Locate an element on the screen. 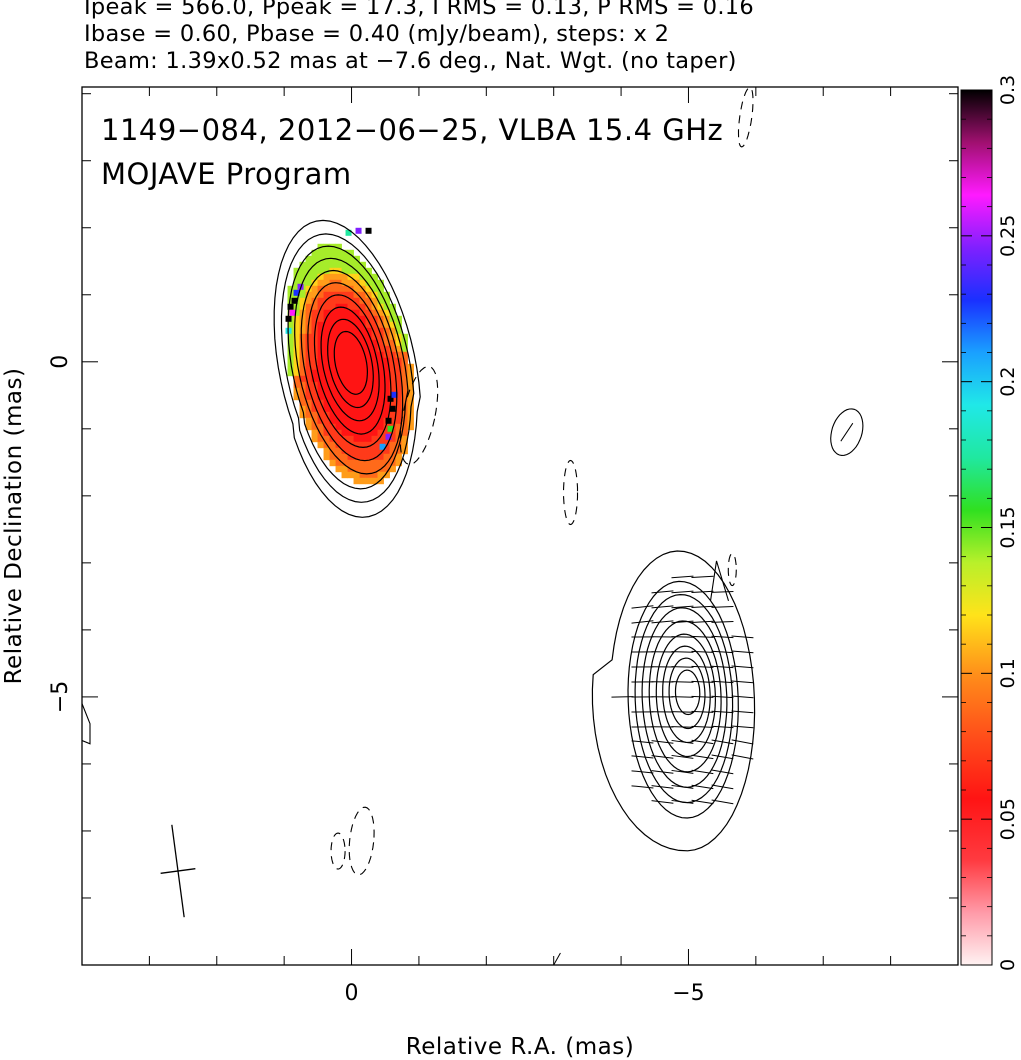 This screenshot has width=1021, height=1060. colorbar-tick-label: 0.2 is located at coordinates (1008, 382).